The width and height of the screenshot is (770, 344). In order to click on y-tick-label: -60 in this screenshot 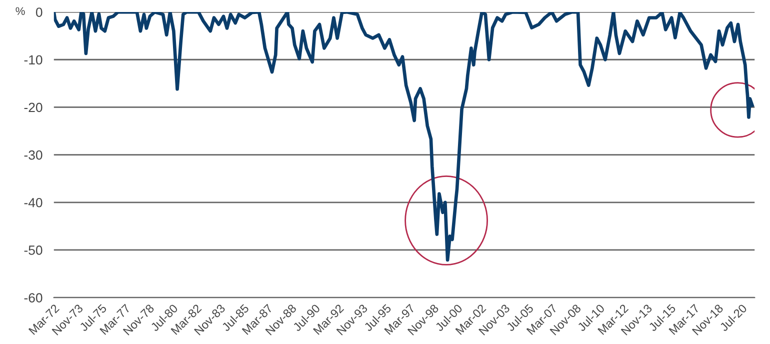, I will do `click(33, 297)`.